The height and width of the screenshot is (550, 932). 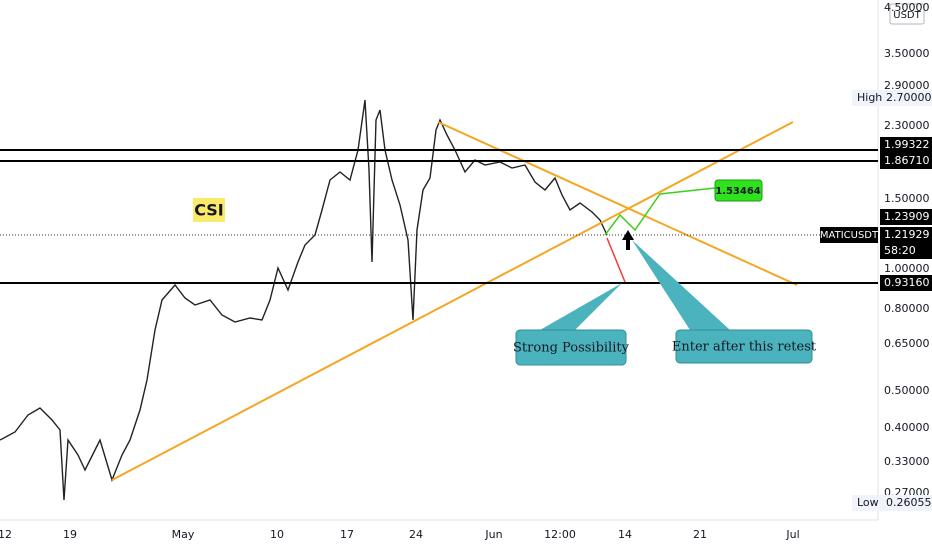 What do you see at coordinates (907, 461) in the screenshot?
I see `price-label: 0.33000` at bounding box center [907, 461].